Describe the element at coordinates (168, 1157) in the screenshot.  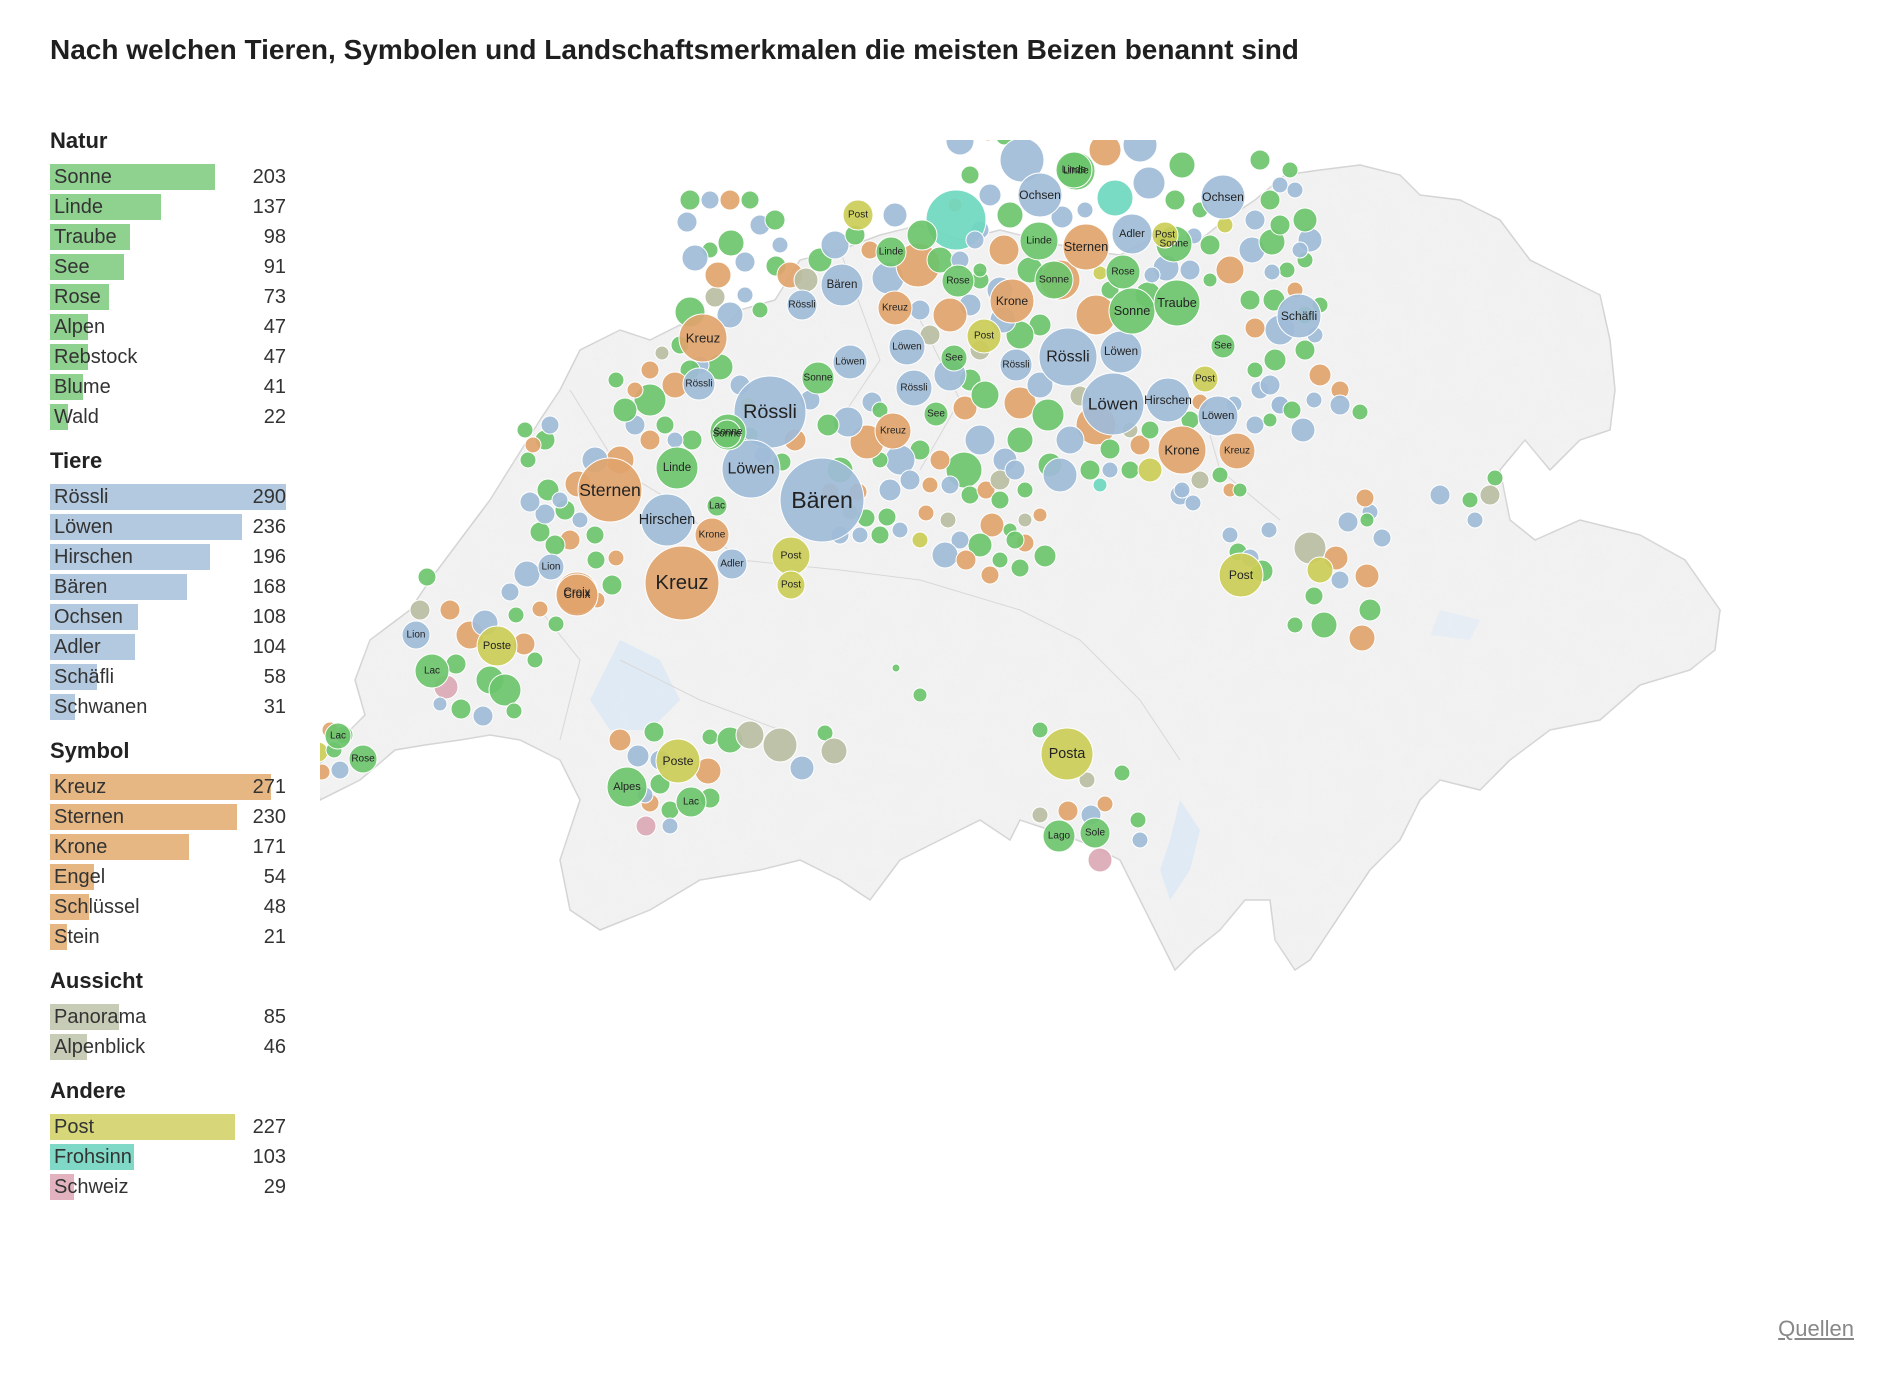
I see `legend-row-frohsinn: Frohsinn 103` at that location.